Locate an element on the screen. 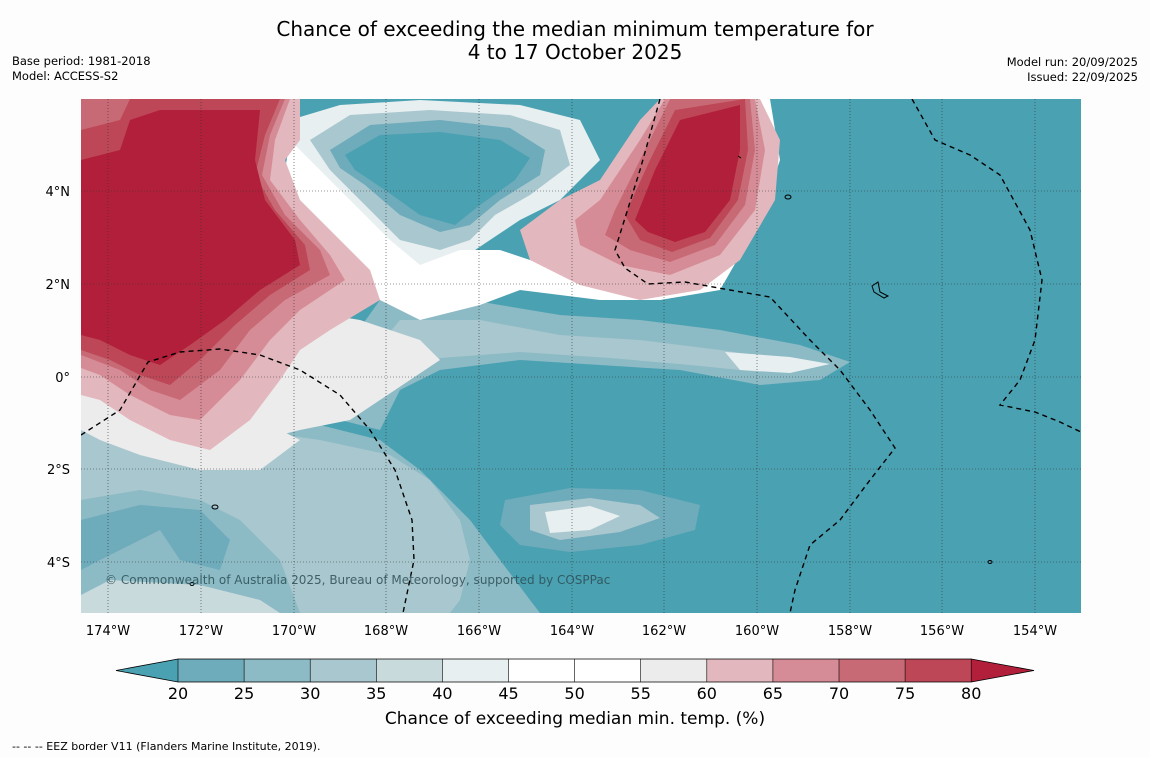 This screenshot has width=1150, height=758. field-above-80-ne is located at coordinates (687, 173).